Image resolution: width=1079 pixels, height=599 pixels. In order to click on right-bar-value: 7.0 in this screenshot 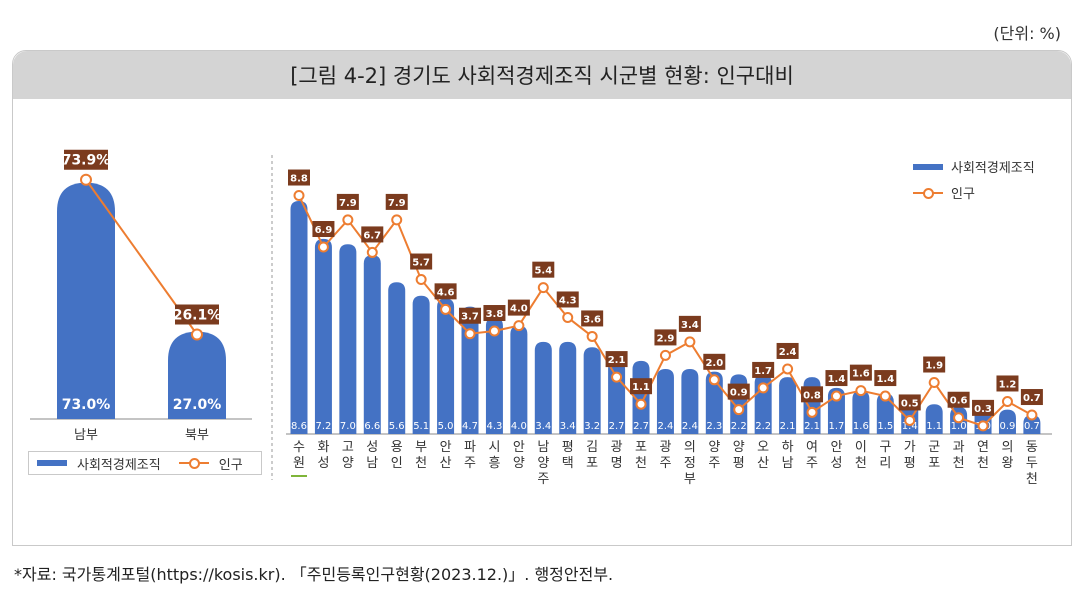, I will do `click(348, 426)`.